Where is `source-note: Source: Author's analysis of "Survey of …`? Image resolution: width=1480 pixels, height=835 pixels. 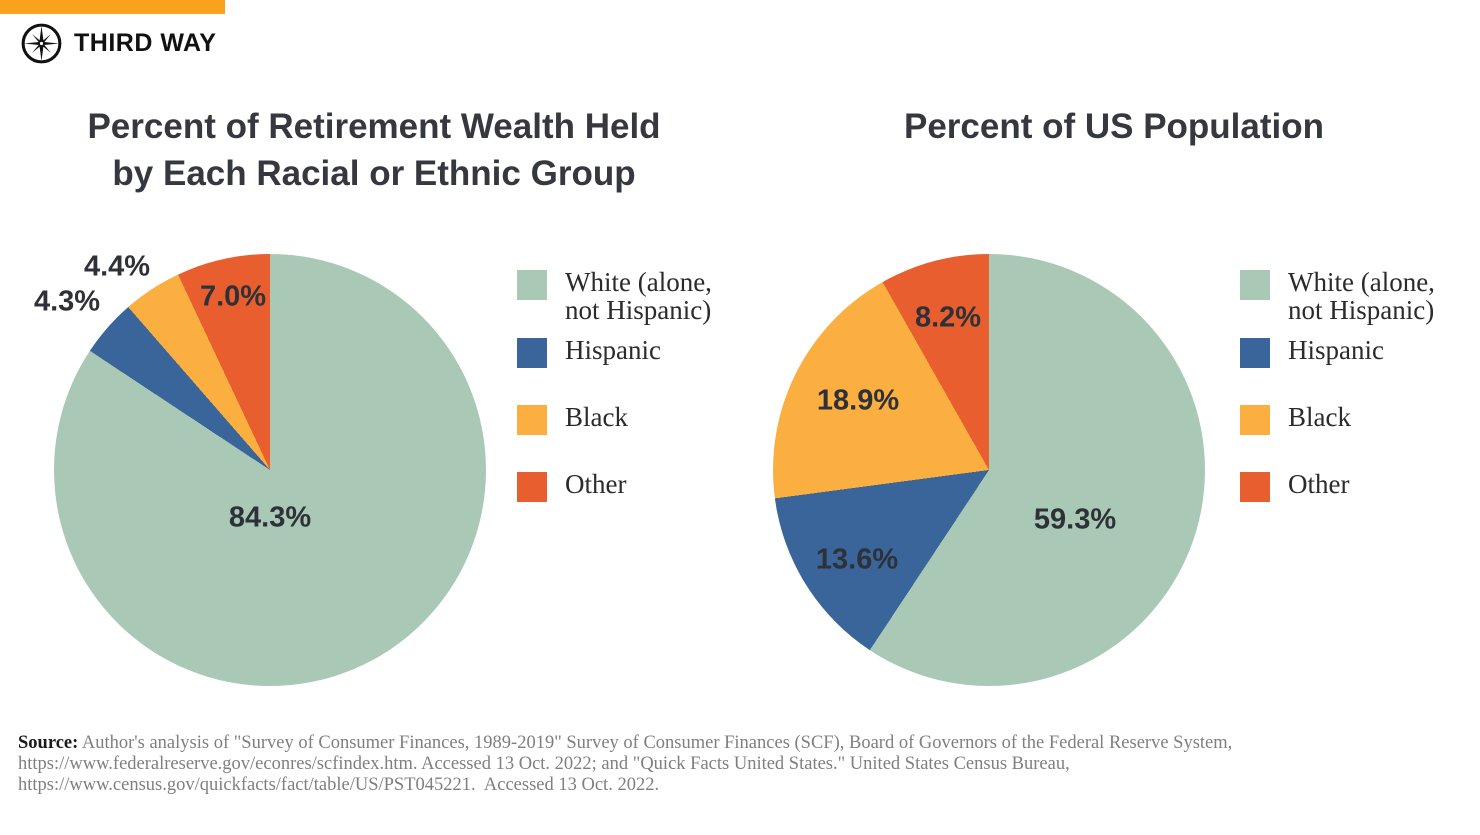
source-note: Source: Author's analysis of "Survey of … is located at coordinates (743, 764).